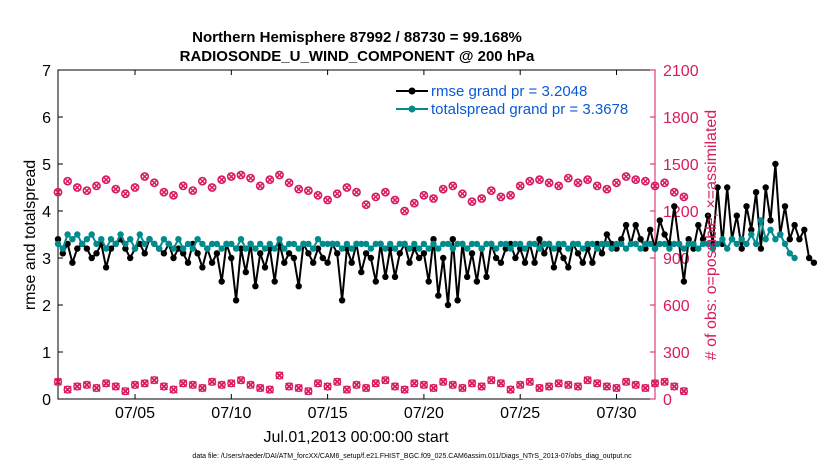 The height and width of the screenshot is (470, 830). Describe the element at coordinates (46, 353) in the screenshot. I see `y-left-tick-label: 1` at that location.